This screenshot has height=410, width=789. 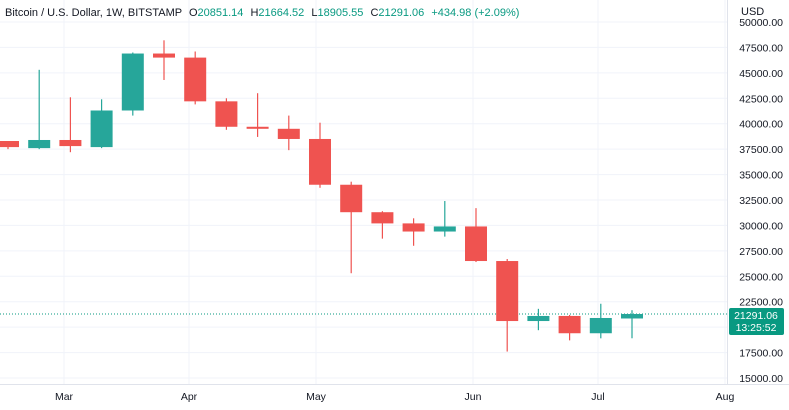 I want to click on y-tick-label: 27500.00, so click(x=761, y=252).